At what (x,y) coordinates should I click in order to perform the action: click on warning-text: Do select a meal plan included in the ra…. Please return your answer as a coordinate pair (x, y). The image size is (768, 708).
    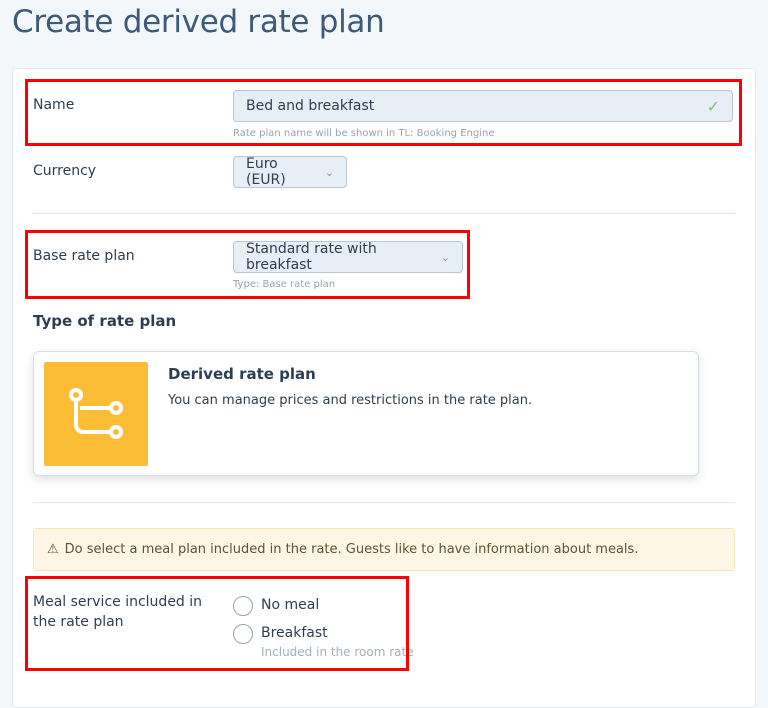
    Looking at the image, I should click on (351, 549).